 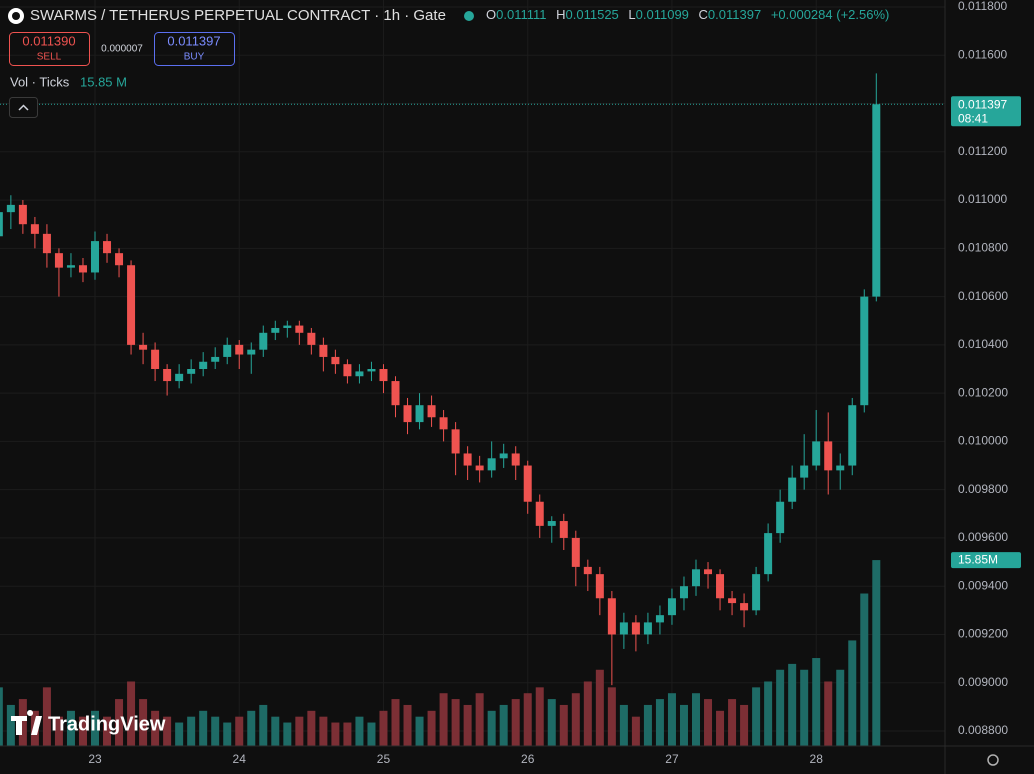 I want to click on x-tick-label: 24, so click(x=240, y=759).